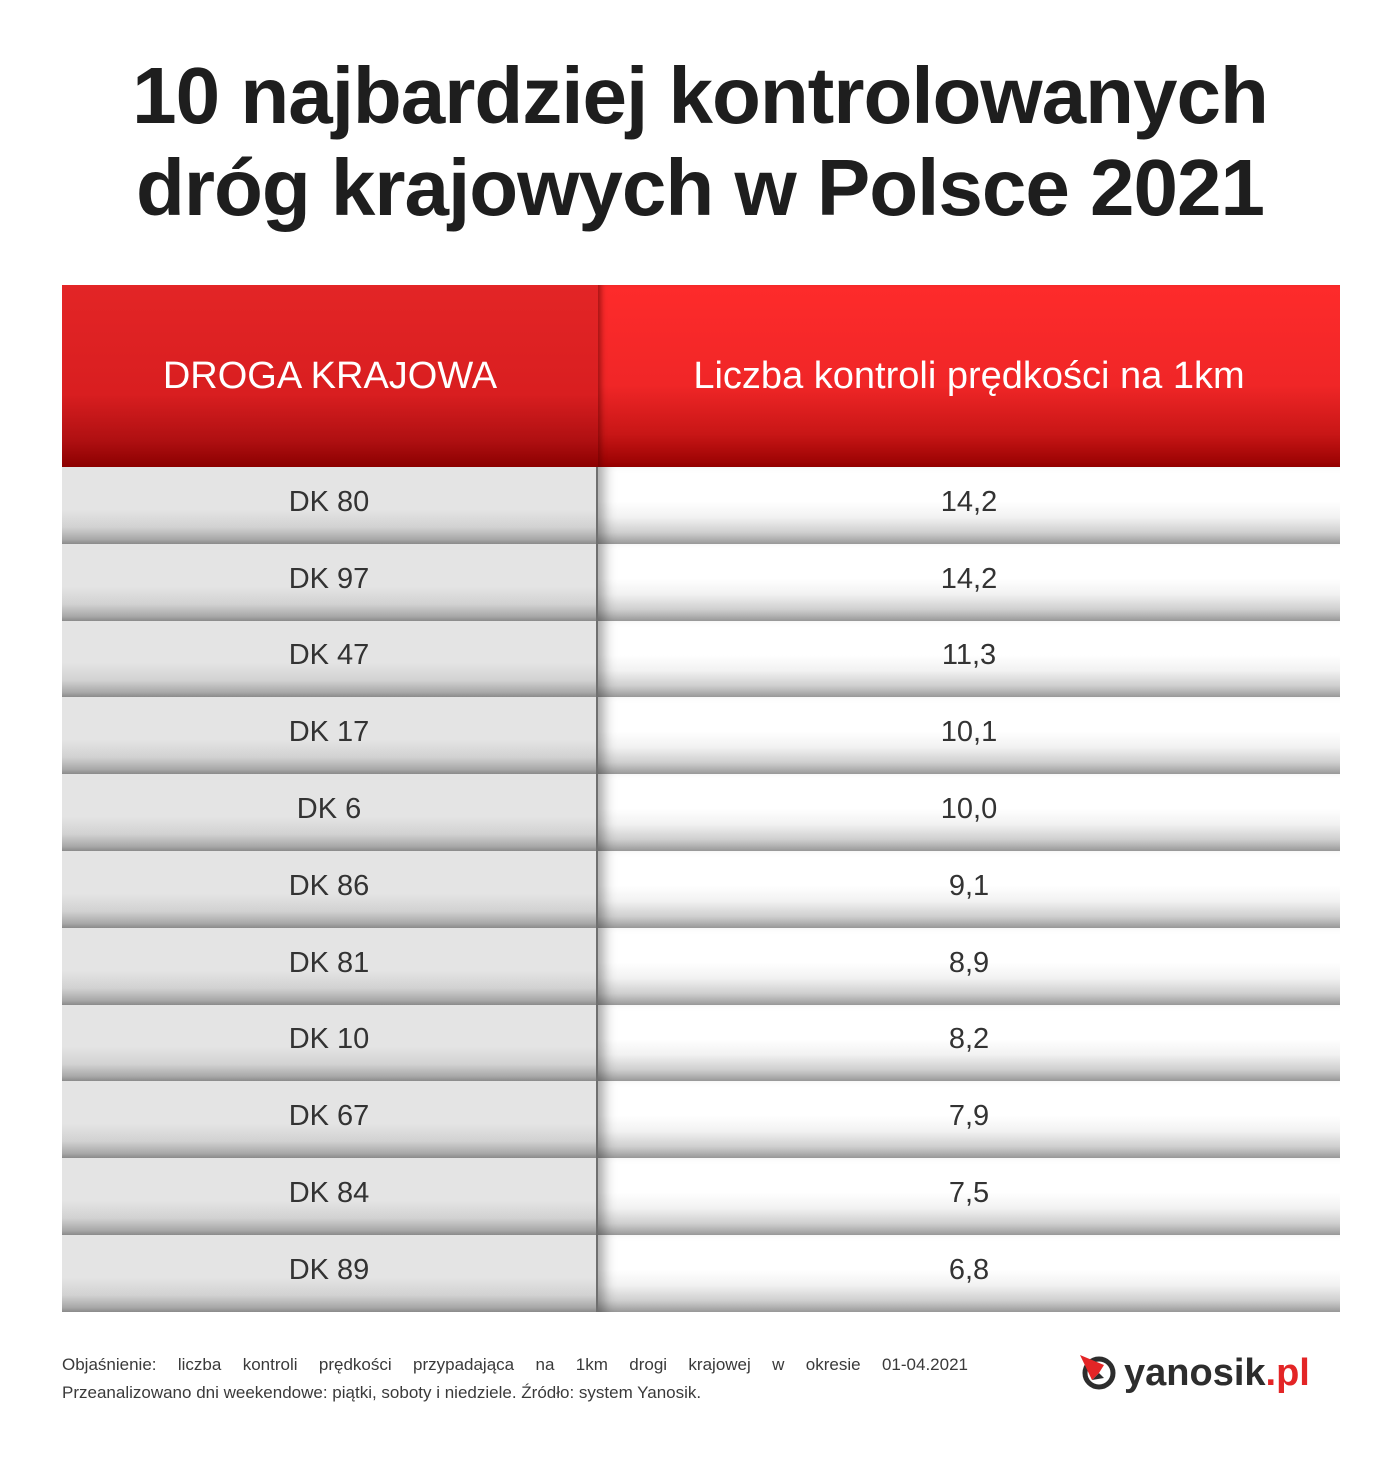 The height and width of the screenshot is (1467, 1400). Describe the element at coordinates (969, 812) in the screenshot. I see `cell-speed-checks-per-km: 10,0` at that location.